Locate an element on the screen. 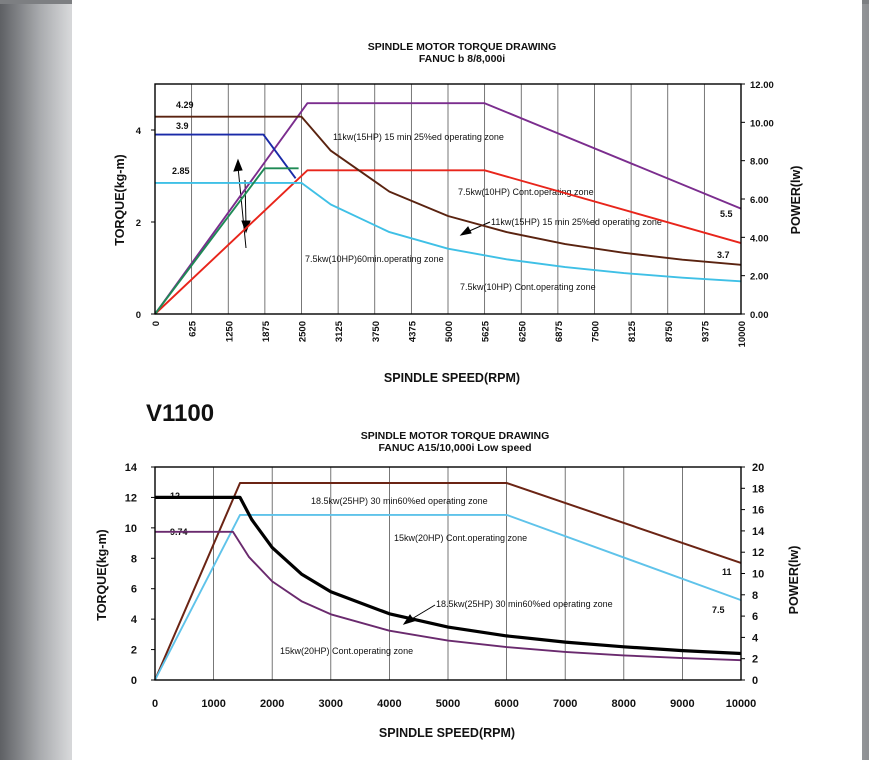  chart2-value-label-7-5: 7.5 is located at coordinates (718, 610).